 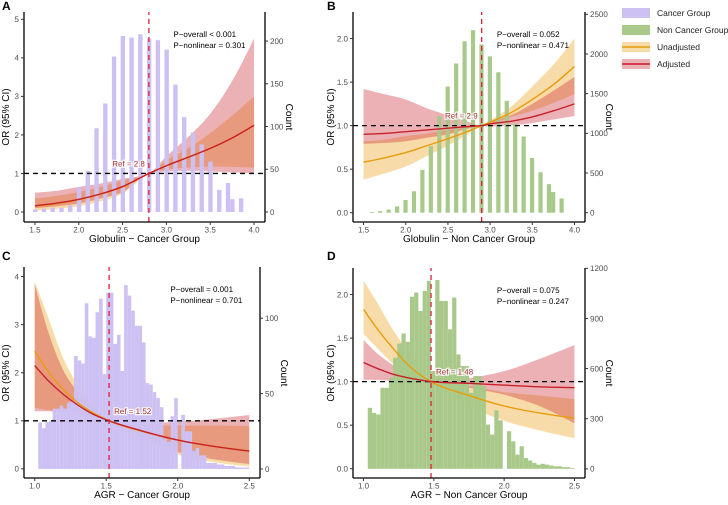 What do you see at coordinates (683, 13) in the screenshot?
I see `legend-label: Cancer Group` at bounding box center [683, 13].